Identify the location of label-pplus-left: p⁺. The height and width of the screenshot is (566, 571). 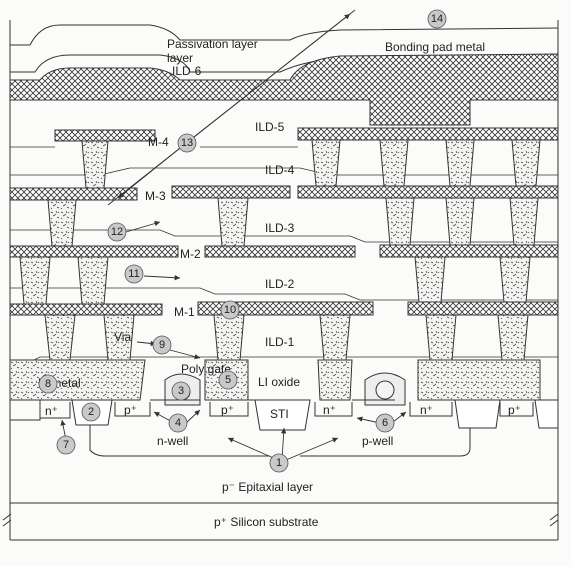
(130, 410).